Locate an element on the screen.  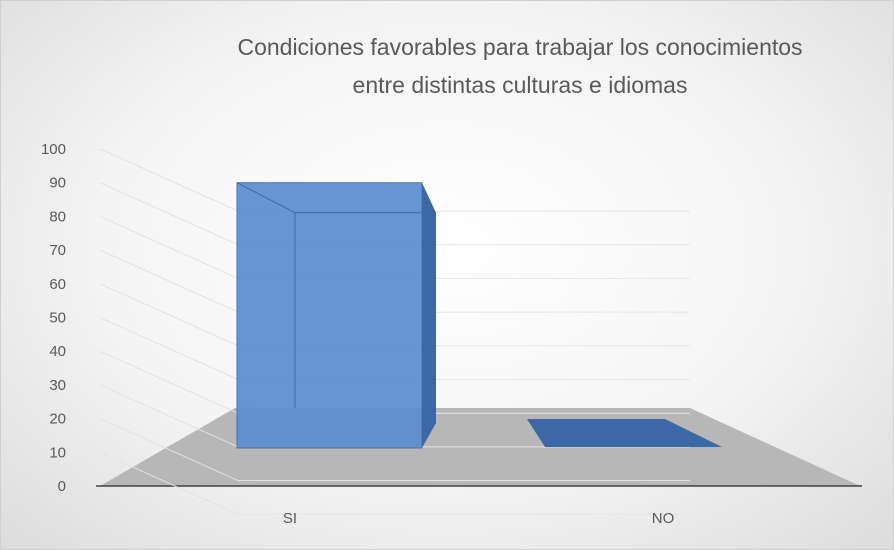
bar-side is located at coordinates (429, 315).